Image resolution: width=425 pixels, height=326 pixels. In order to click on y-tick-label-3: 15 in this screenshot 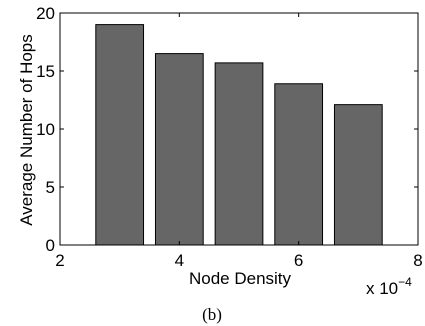, I will do `click(45, 71)`.